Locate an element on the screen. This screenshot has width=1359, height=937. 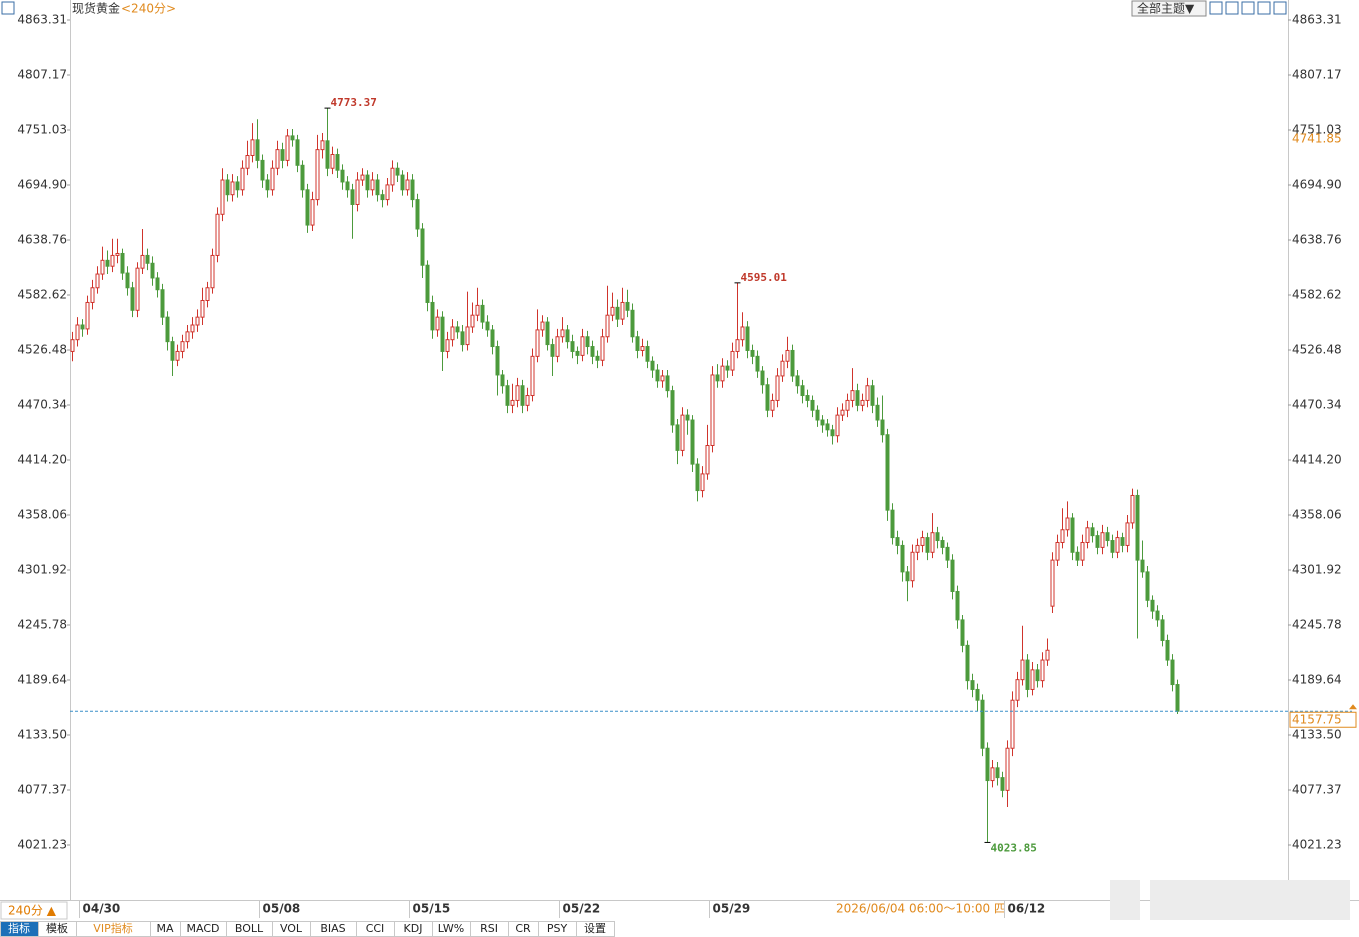
tab-label: VIP指标 is located at coordinates (112, 928).